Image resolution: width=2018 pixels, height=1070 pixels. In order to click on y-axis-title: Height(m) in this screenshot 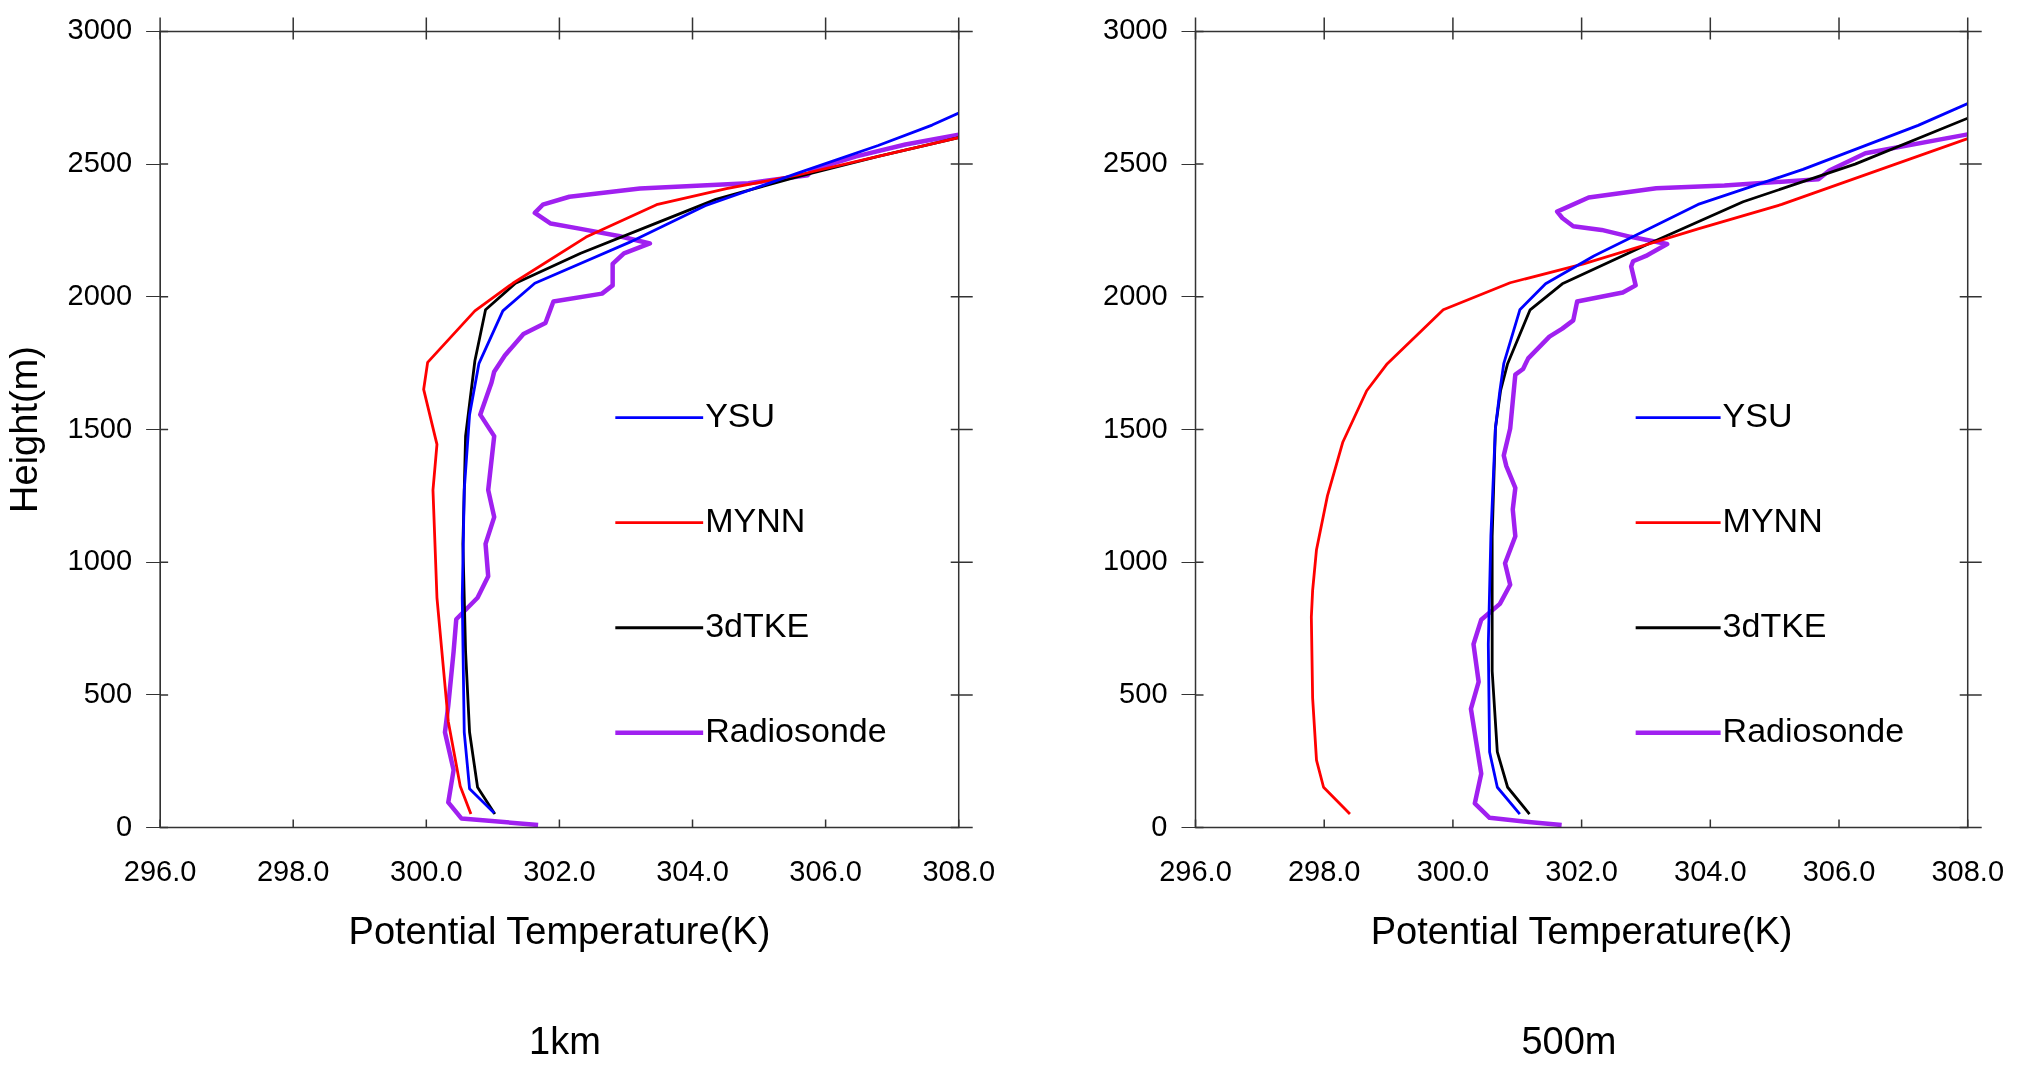, I will do `click(24, 429)`.